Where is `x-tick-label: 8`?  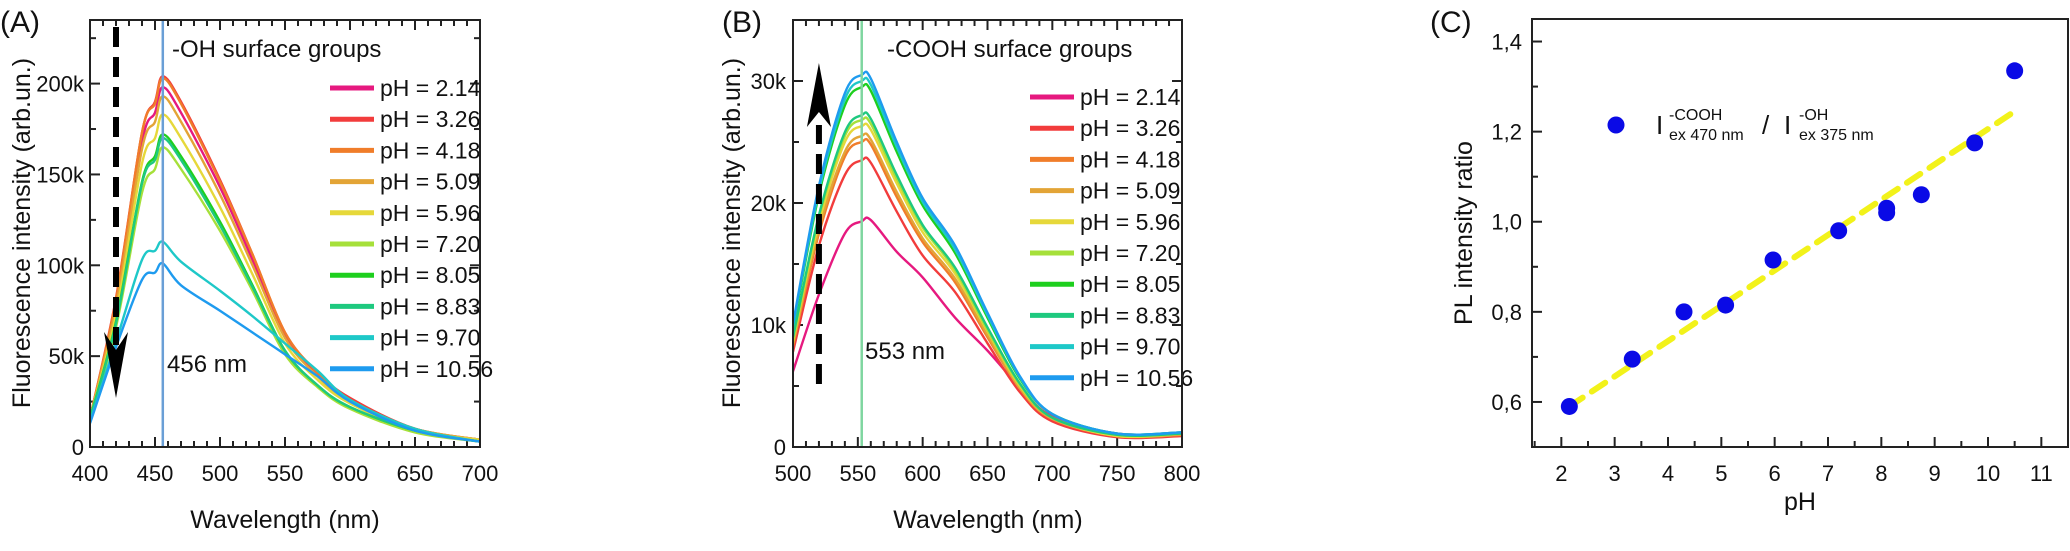
x-tick-label: 8 is located at coordinates (1881, 473).